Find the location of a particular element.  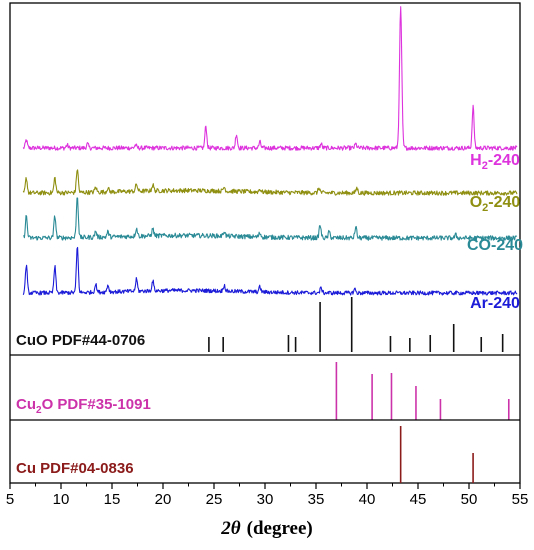

x-tick-label: 5 is located at coordinates (10, 499).